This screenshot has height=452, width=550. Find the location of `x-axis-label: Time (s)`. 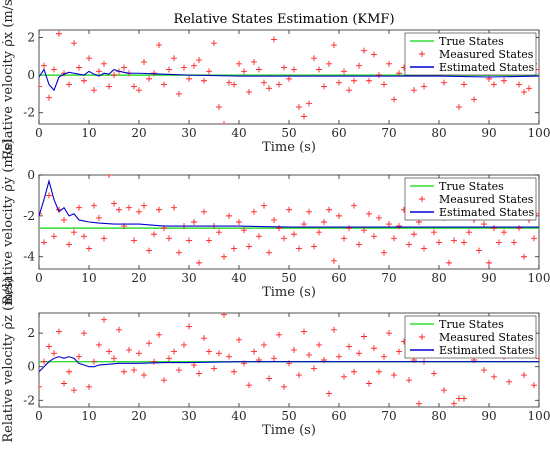

x-axis-label: Time (s) is located at coordinates (289, 147).